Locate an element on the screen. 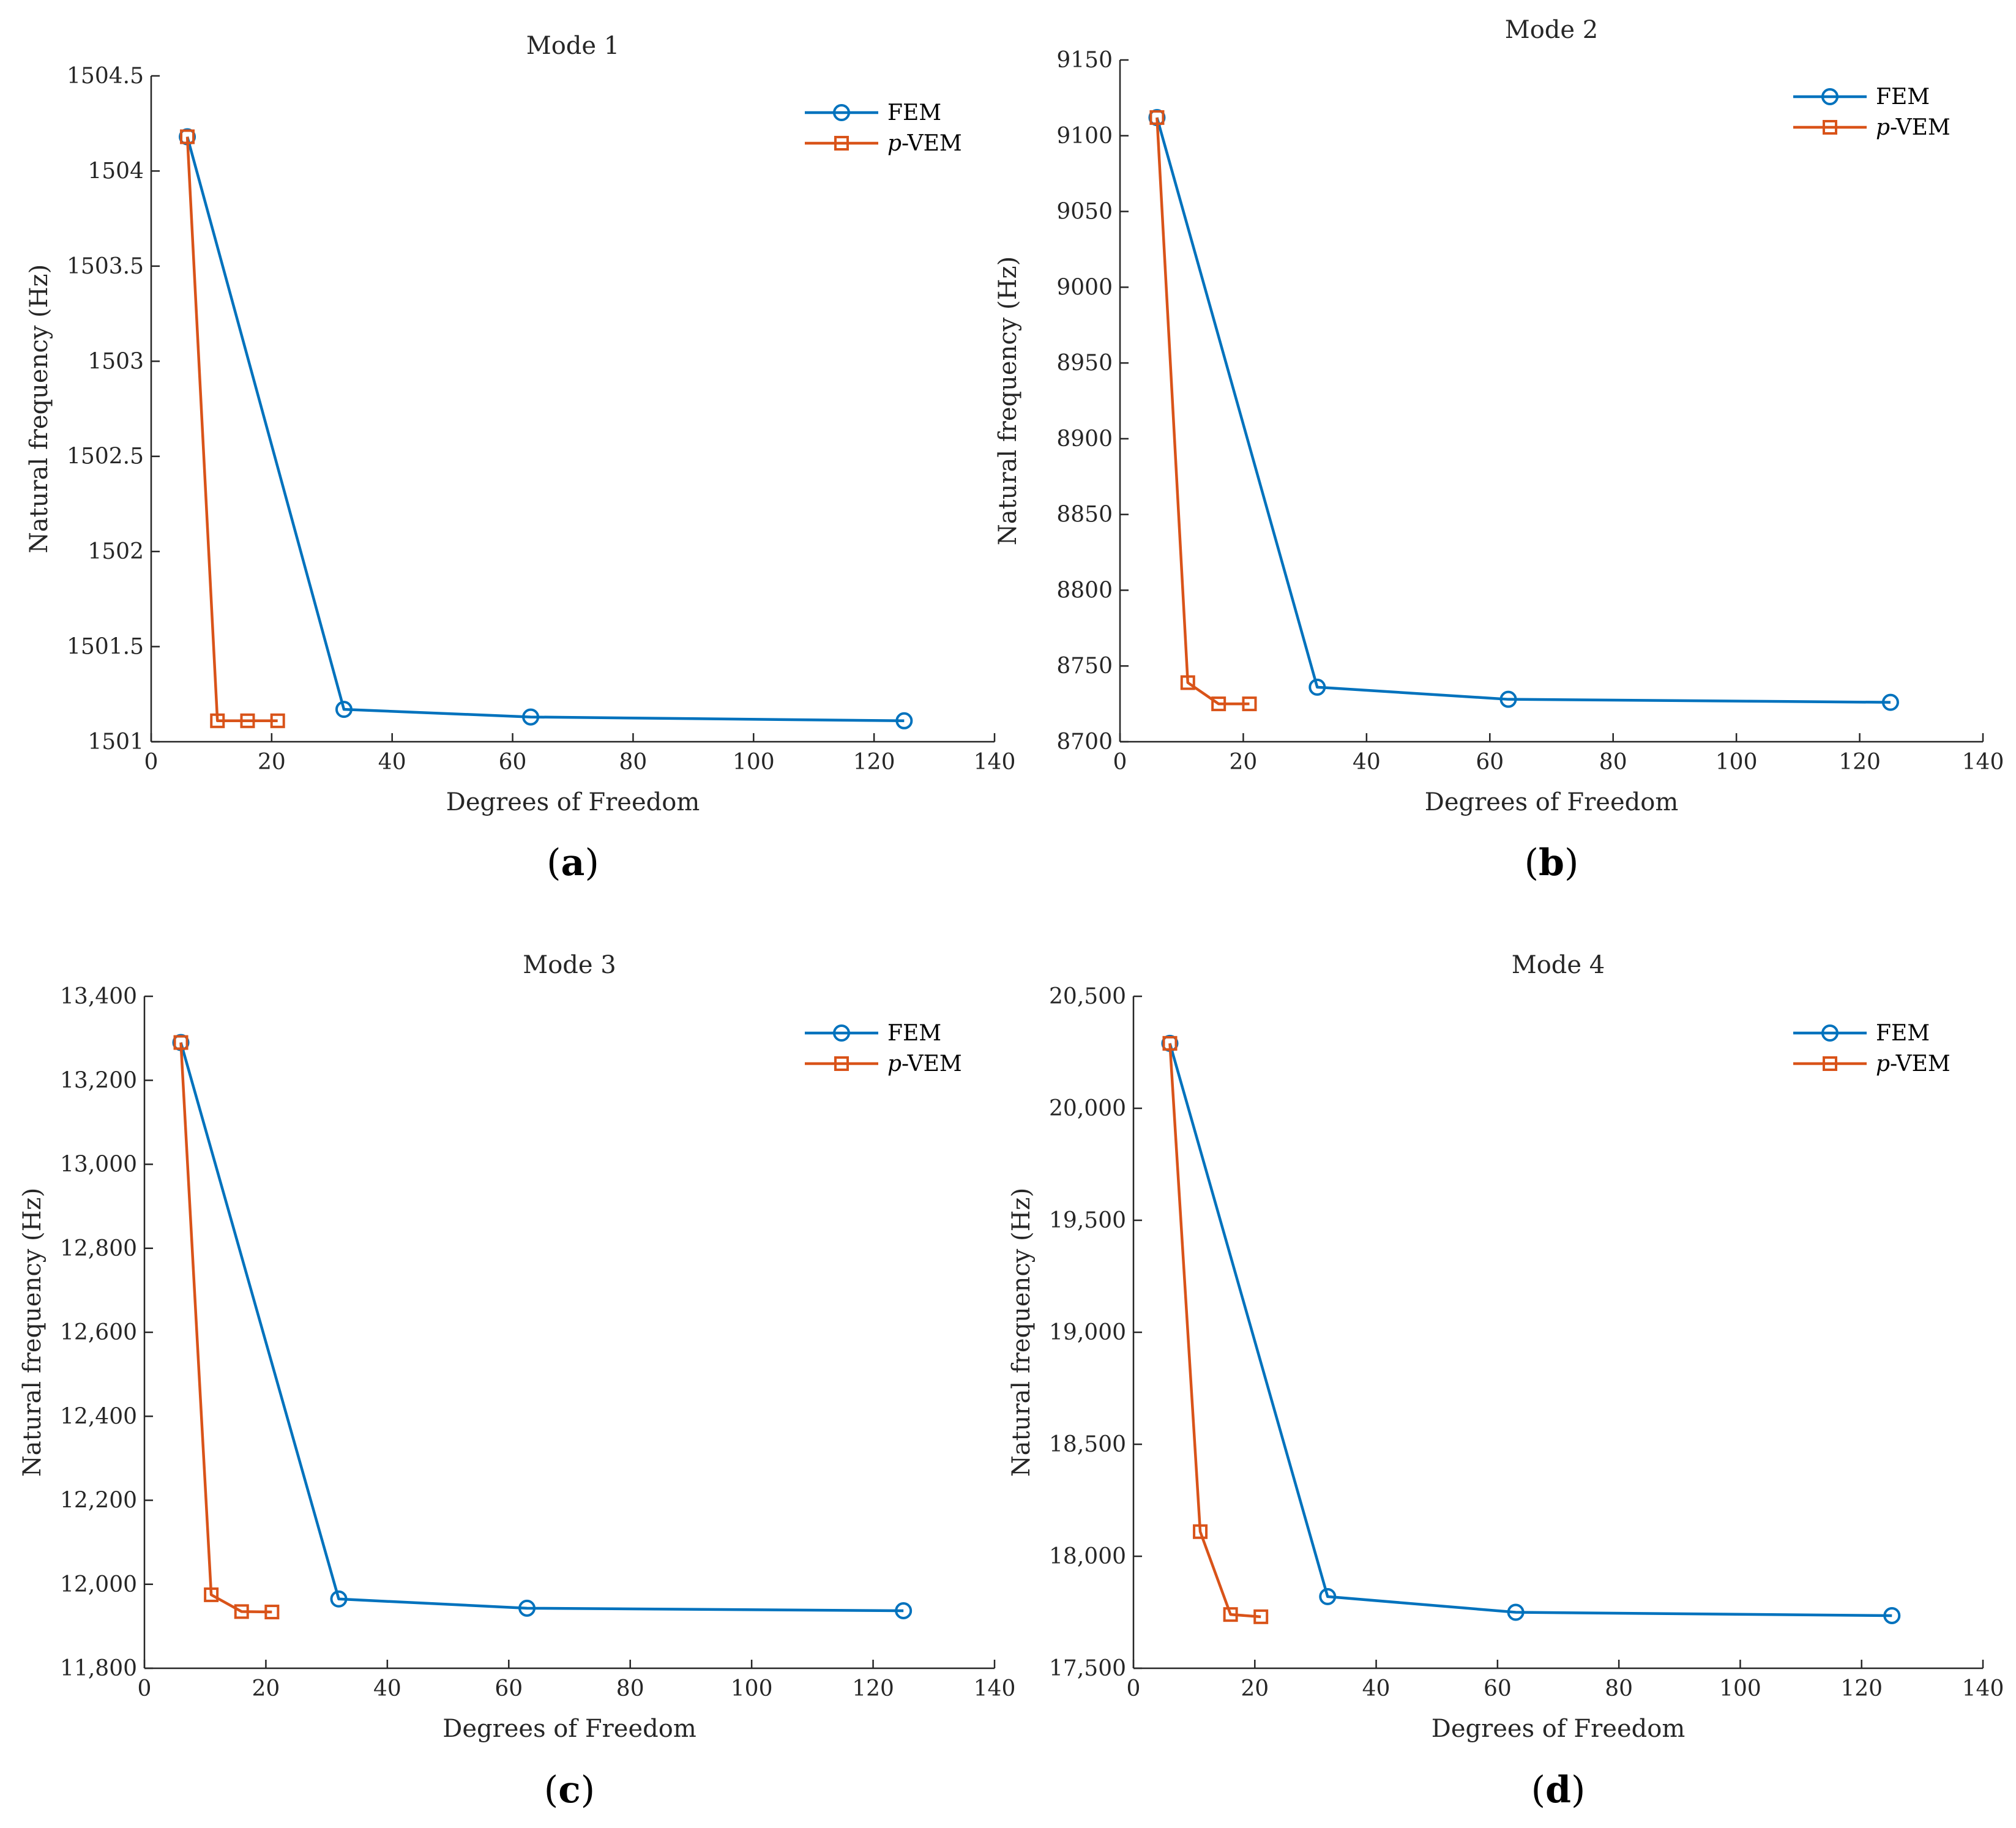 Image resolution: width=2016 pixels, height=1828 pixels. y-tick-label: 9050 is located at coordinates (1084, 212).